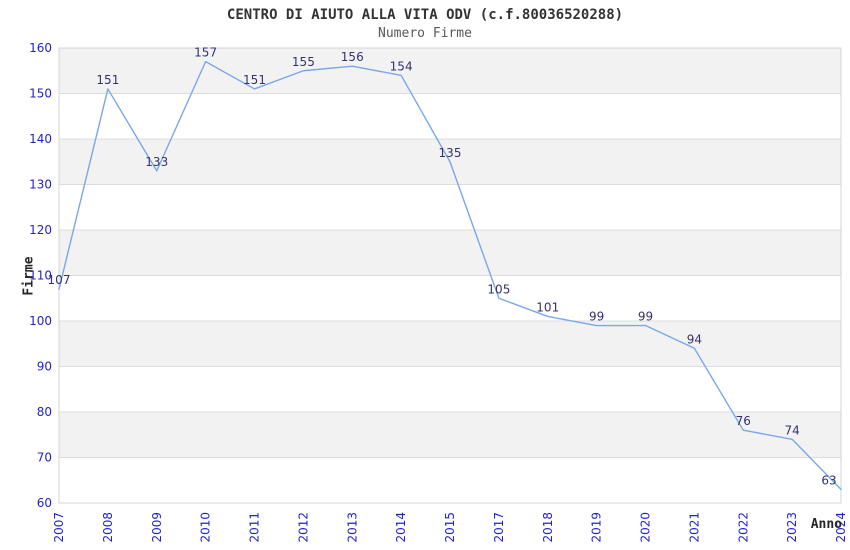 The height and width of the screenshot is (550, 850). Describe the element at coordinates (44, 412) in the screenshot. I see `y-tick-label: 80` at that location.